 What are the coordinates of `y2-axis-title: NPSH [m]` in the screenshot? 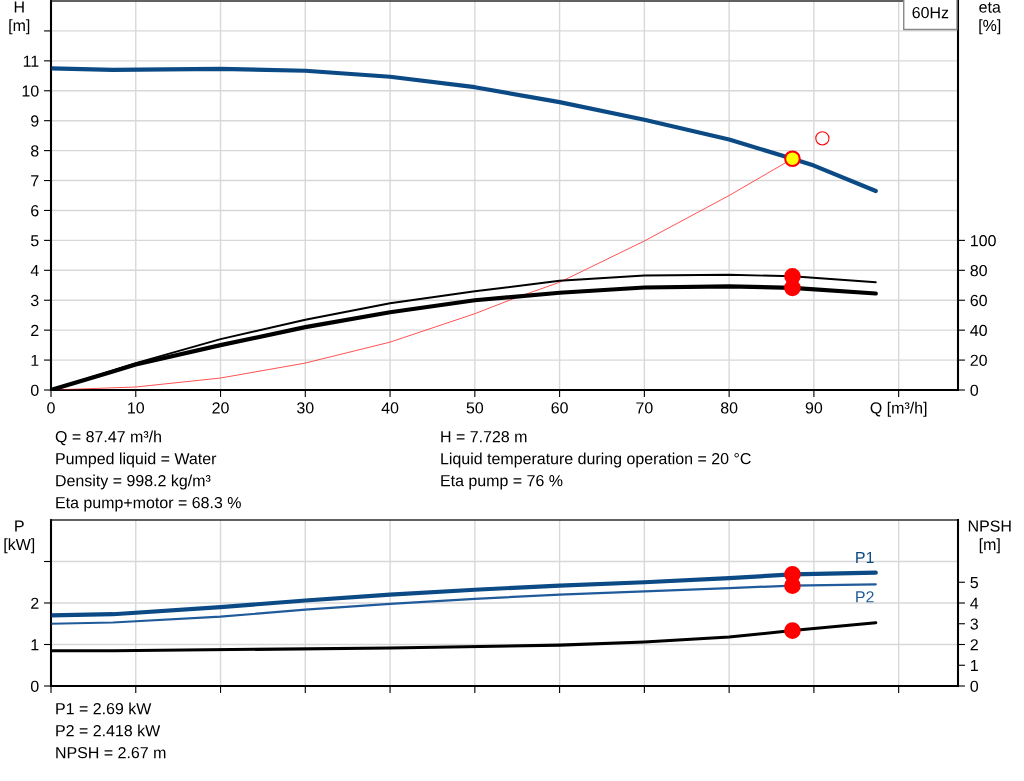 It's located at (989, 537).